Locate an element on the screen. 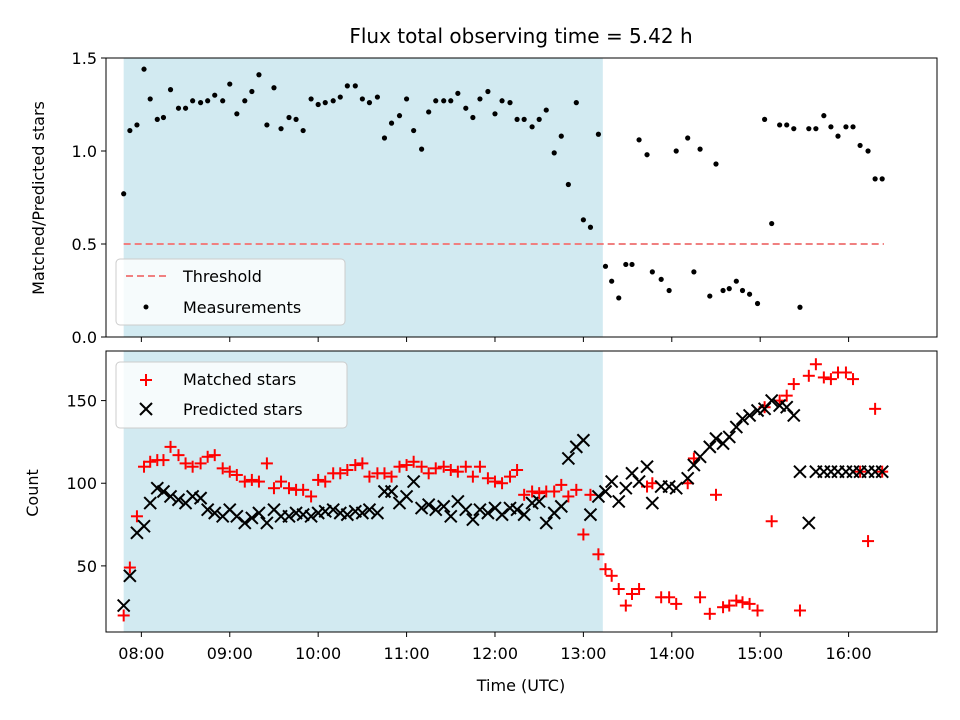  chart-title: Flux total observing time = 5.42 h is located at coordinates (520, 36).